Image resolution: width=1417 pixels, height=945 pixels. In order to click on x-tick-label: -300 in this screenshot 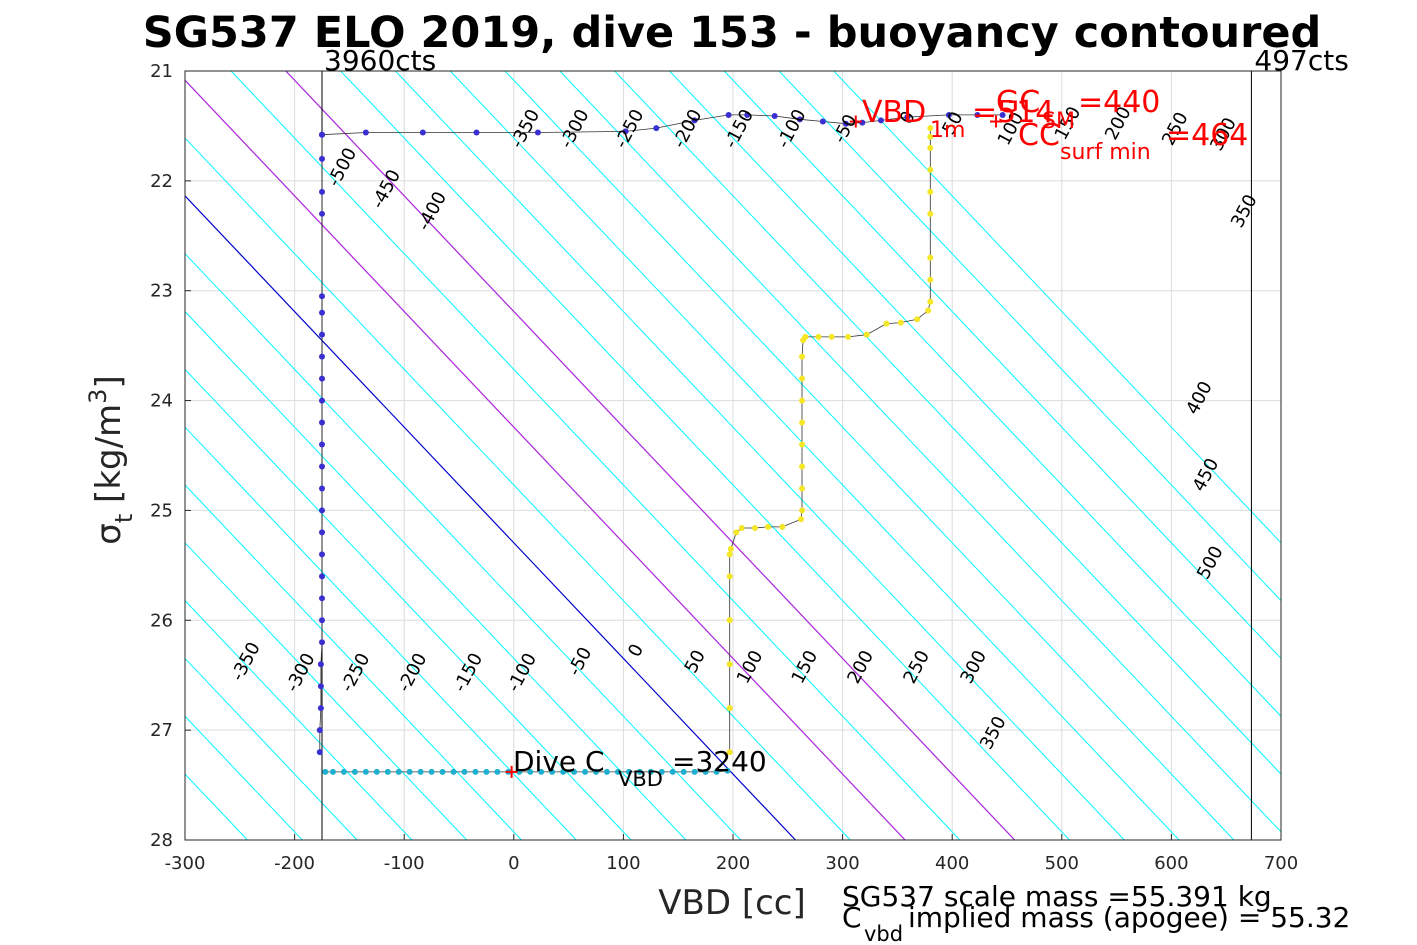, I will do `click(185, 863)`.